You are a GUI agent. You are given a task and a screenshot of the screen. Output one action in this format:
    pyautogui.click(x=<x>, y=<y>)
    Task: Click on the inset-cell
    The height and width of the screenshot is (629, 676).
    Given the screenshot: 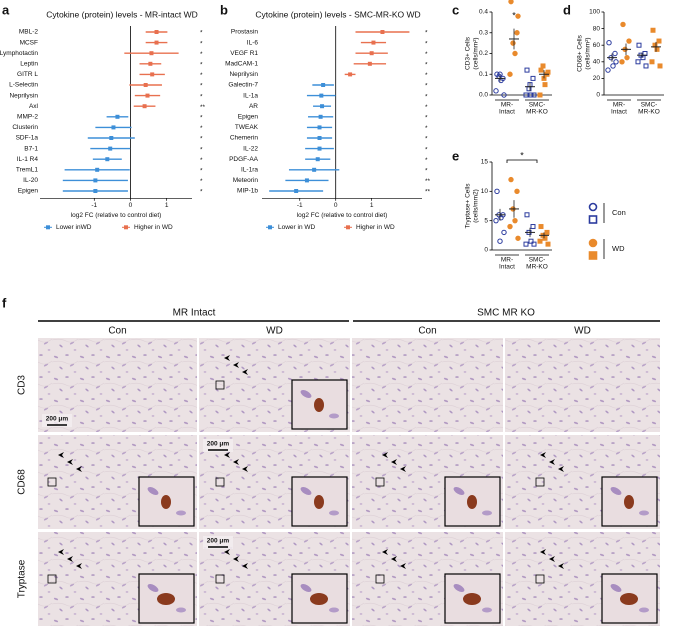 What is the action you would take?
    pyautogui.click(x=629, y=502)
    